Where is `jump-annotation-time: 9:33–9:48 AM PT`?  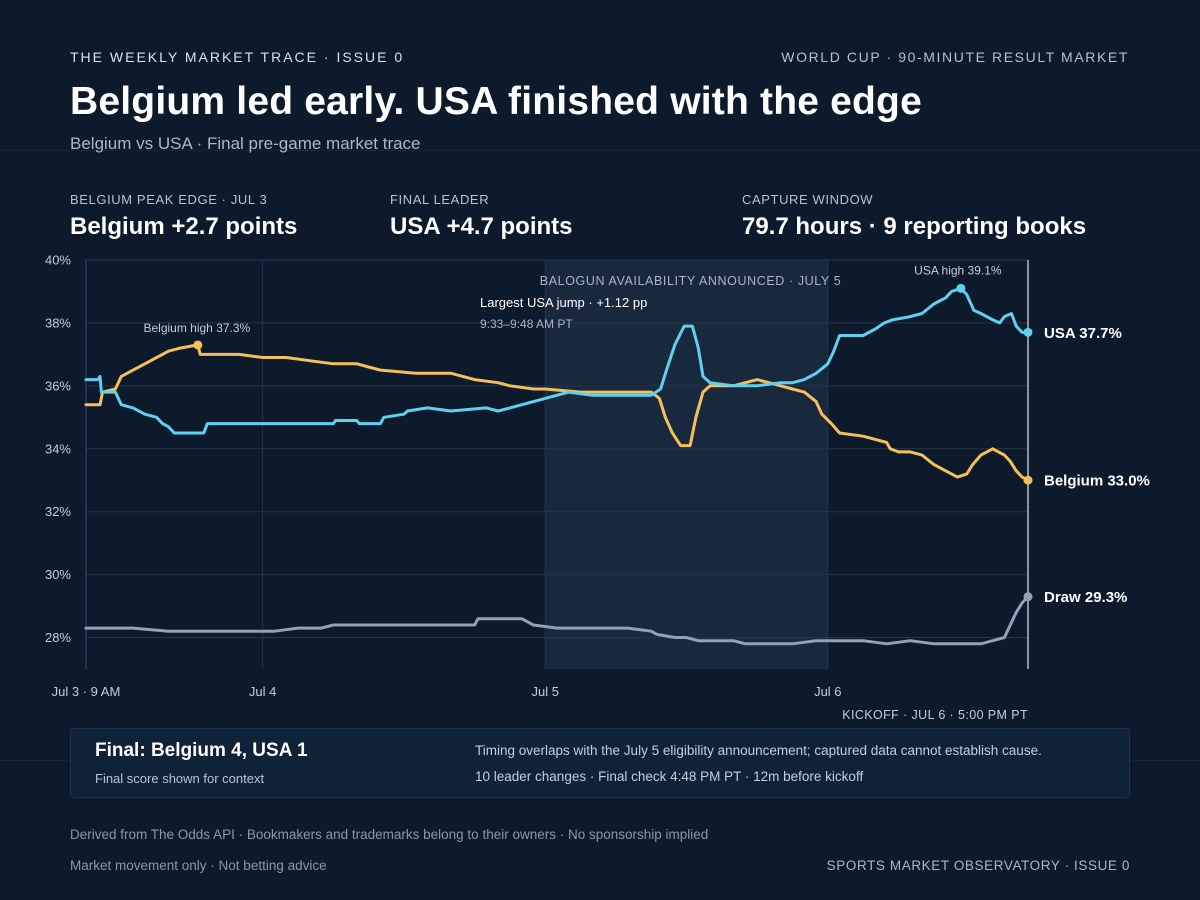
jump-annotation-time: 9:33–9:48 AM PT is located at coordinates (526, 324).